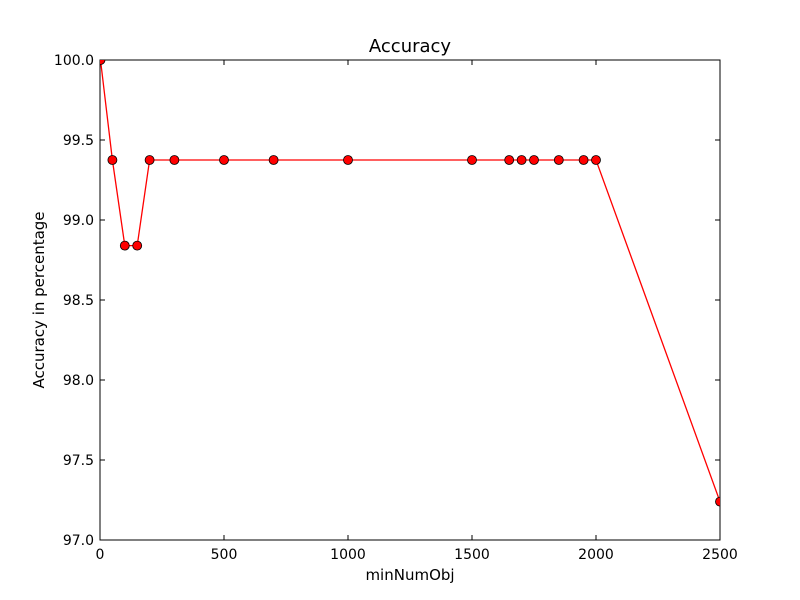 The image size is (800, 600). Describe the element at coordinates (100, 555) in the screenshot. I see `x-tick-label: 0` at that location.